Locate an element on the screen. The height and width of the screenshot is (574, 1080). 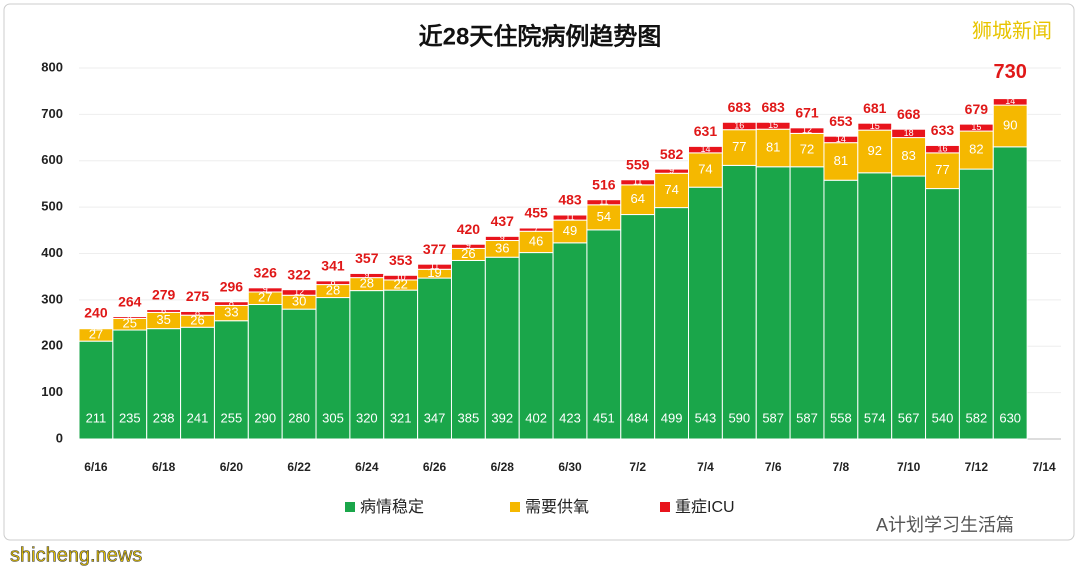
x-tick-label: 7/8 is located at coordinates (841, 467).